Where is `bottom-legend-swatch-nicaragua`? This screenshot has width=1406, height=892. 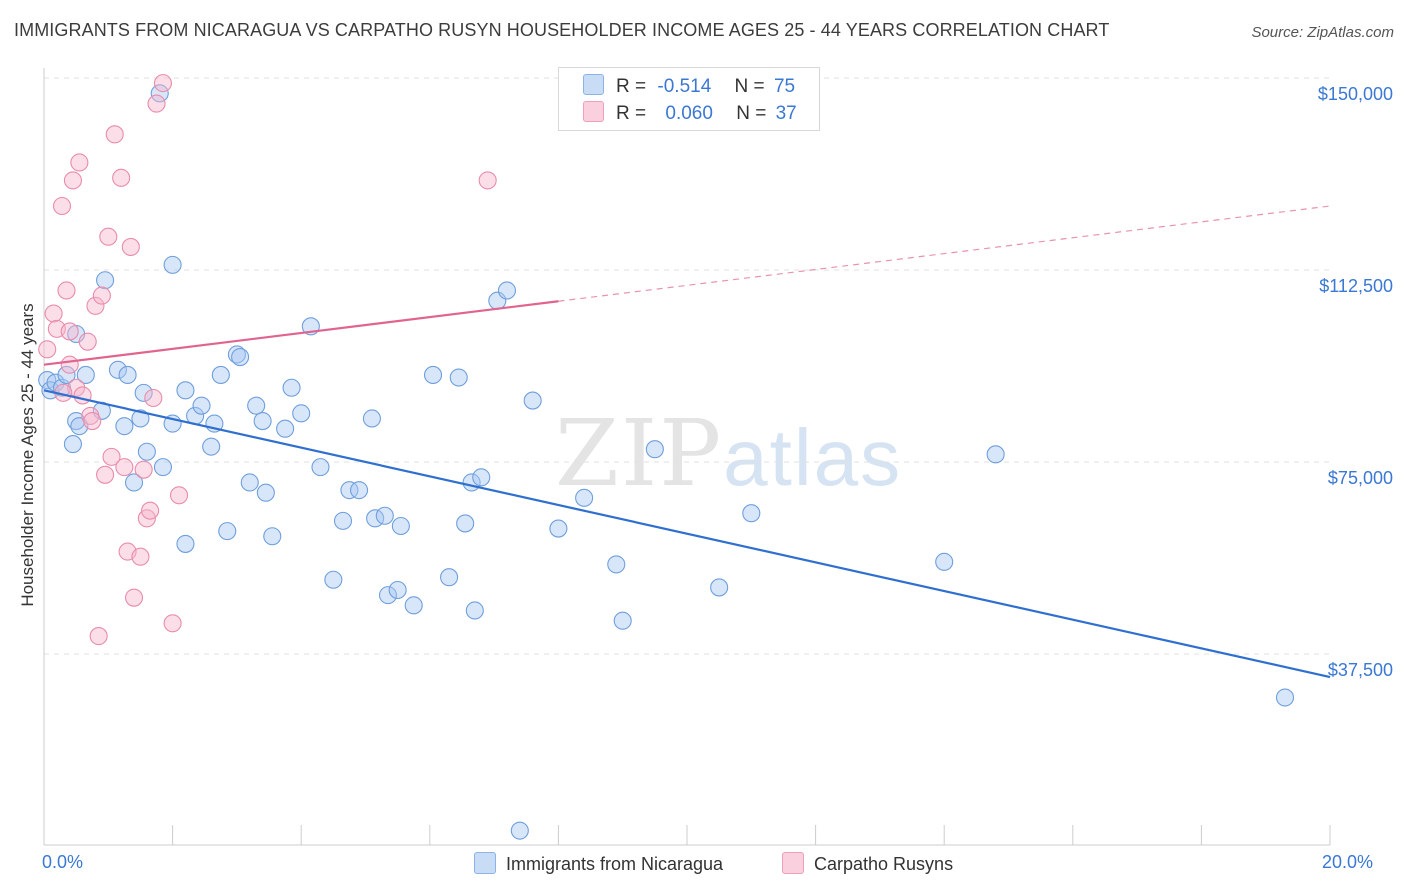
bottom-legend-swatch-nicaragua is located at coordinates (485, 863).